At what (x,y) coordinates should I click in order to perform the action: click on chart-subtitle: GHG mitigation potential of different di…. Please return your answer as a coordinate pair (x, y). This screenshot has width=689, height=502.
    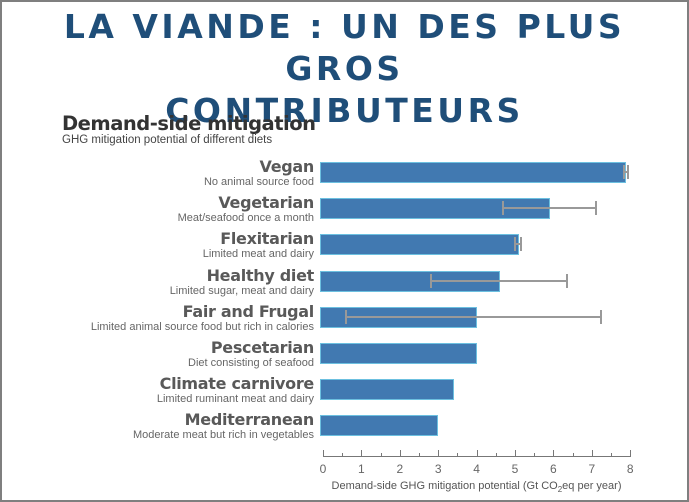
    Looking at the image, I should click on (167, 140).